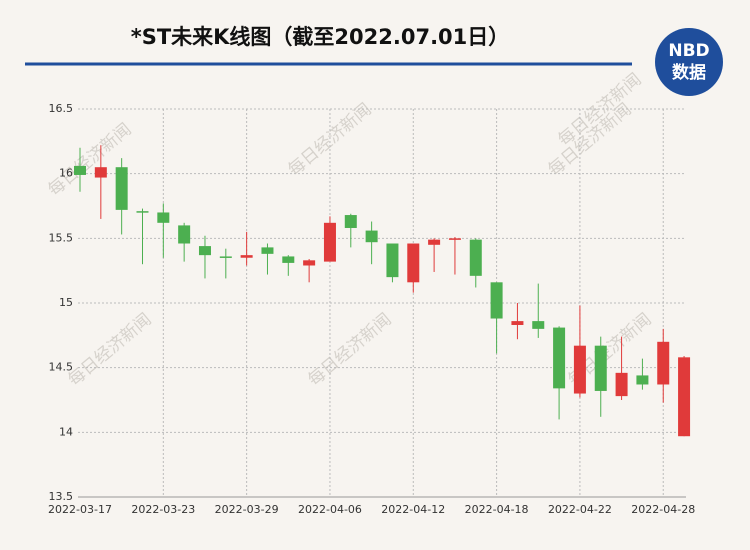 The width and height of the screenshot is (750, 550). I want to click on x-tick-label: 2022-03-23, so click(163, 509).